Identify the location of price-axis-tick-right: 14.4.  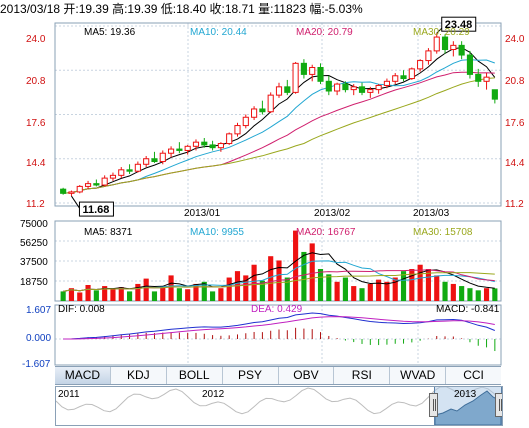
(515, 163).